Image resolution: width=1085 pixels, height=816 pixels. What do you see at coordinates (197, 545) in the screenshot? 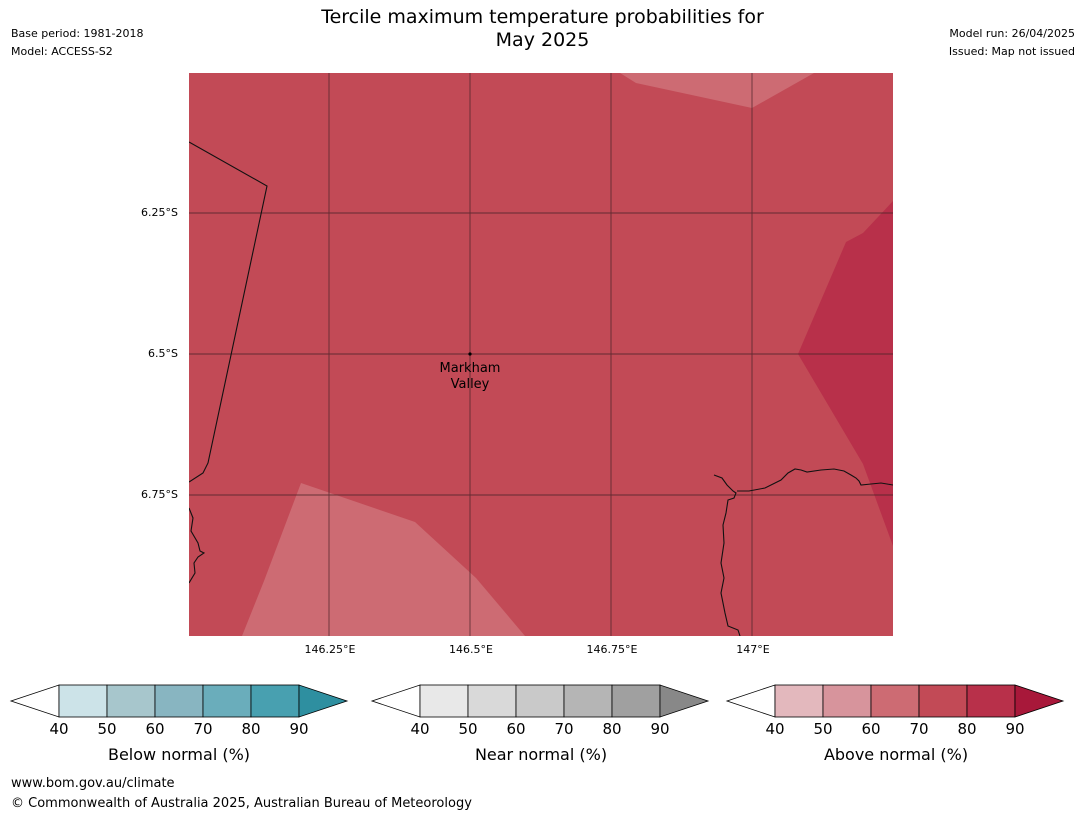
I see `coastline-southwest` at bounding box center [197, 545].